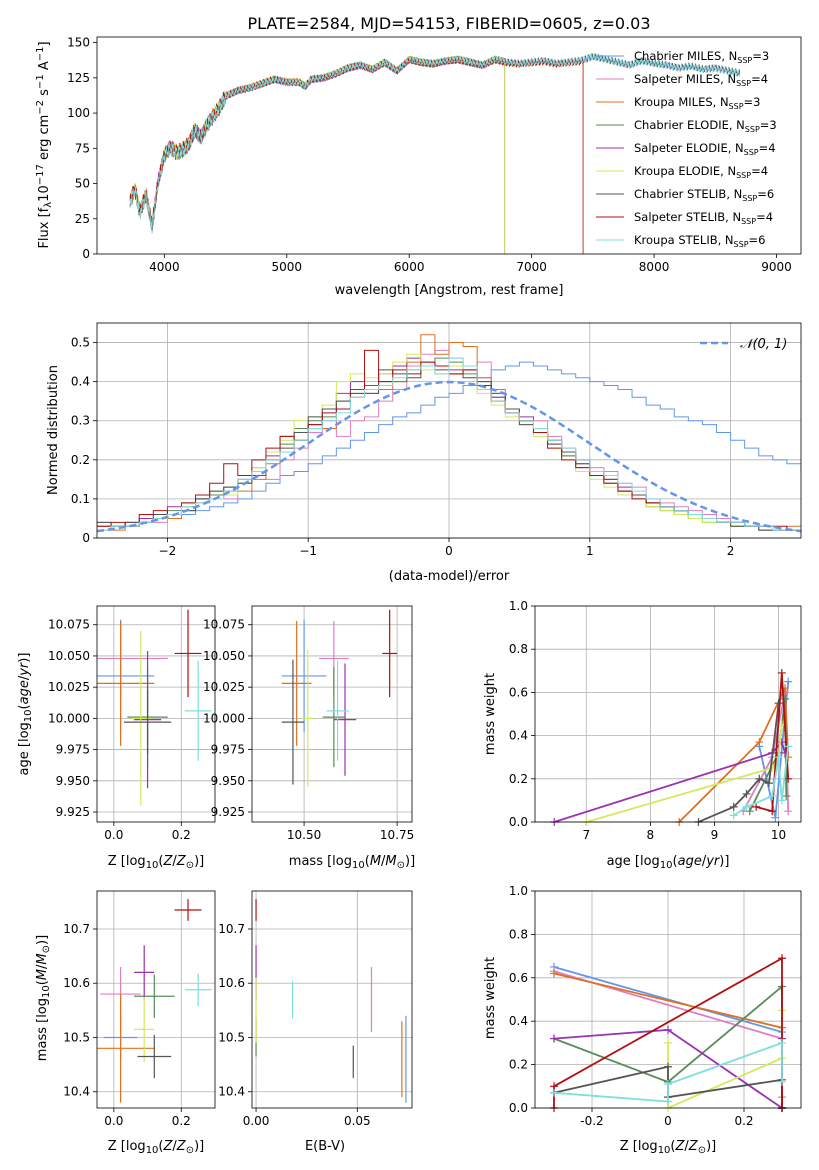 This screenshot has height=1170, width=819. I want to click on y-tick-label: 0.1, so click(80, 499).